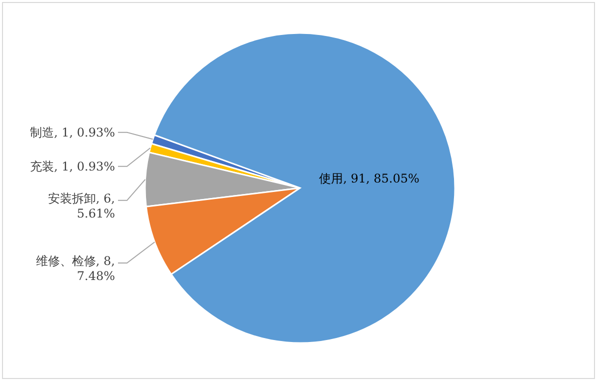  What do you see at coordinates (75, 269) in the screenshot?
I see `slice-label: 维修、检修, 8, 7.48%` at bounding box center [75, 269].